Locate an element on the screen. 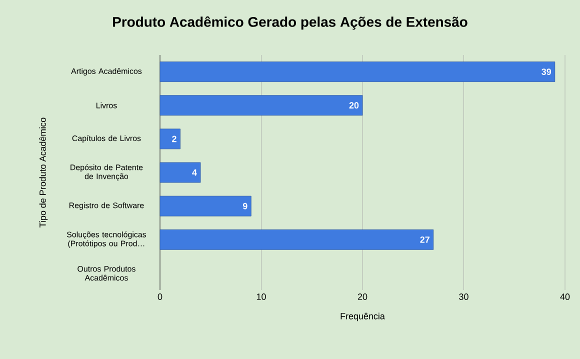 The height and width of the screenshot is (359, 580). x-axis-title: Frequência is located at coordinates (362, 317).